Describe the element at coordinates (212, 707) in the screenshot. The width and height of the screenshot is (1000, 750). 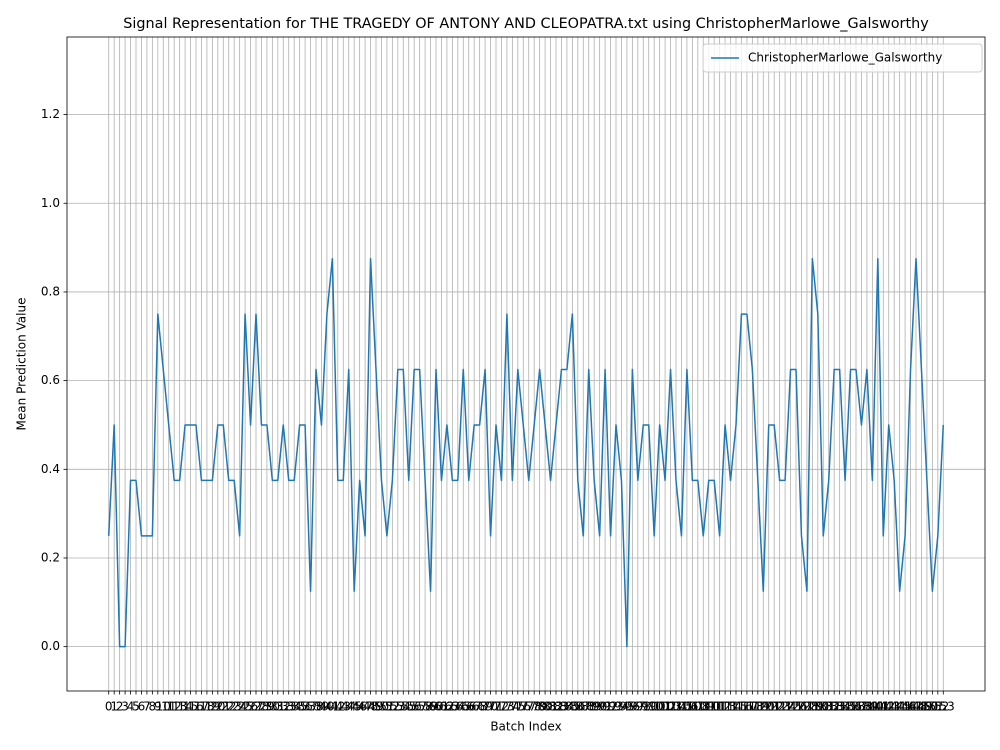
I see `x-tick-label: 19` at that location.